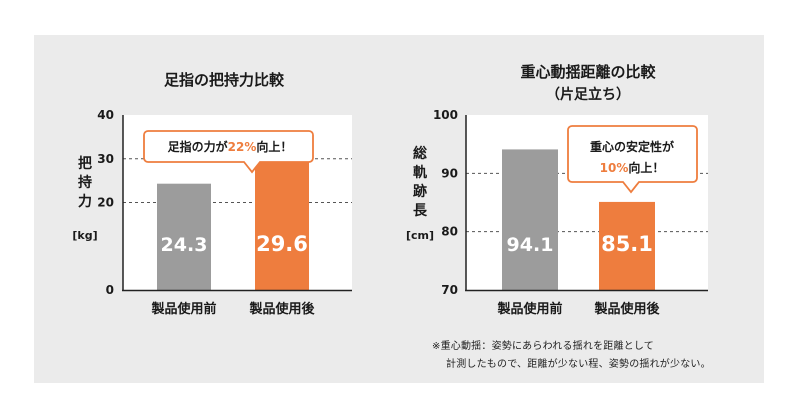  What do you see at coordinates (449, 173) in the screenshot?
I see `sway-y-tick-label: 90` at bounding box center [449, 173].